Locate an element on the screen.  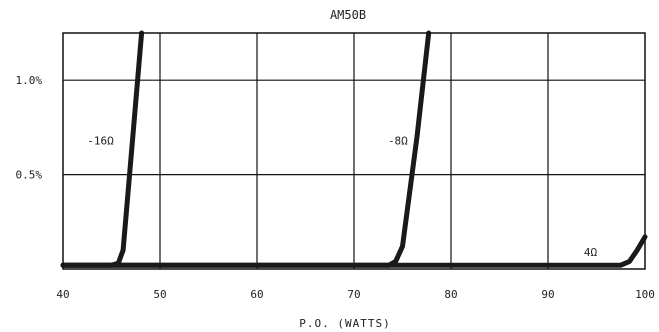
x-tick-label: 60 is located at coordinates (256, 294).